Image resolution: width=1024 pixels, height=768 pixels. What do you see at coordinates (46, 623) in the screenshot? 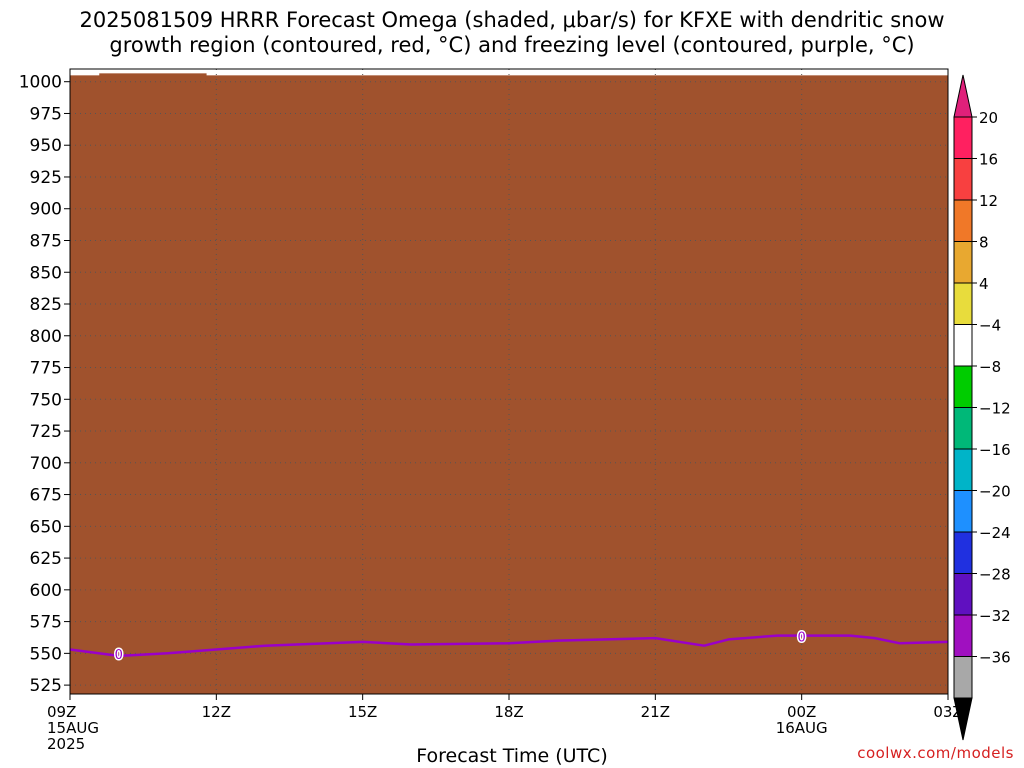
I see `y-tick-label: 575` at bounding box center [46, 623].